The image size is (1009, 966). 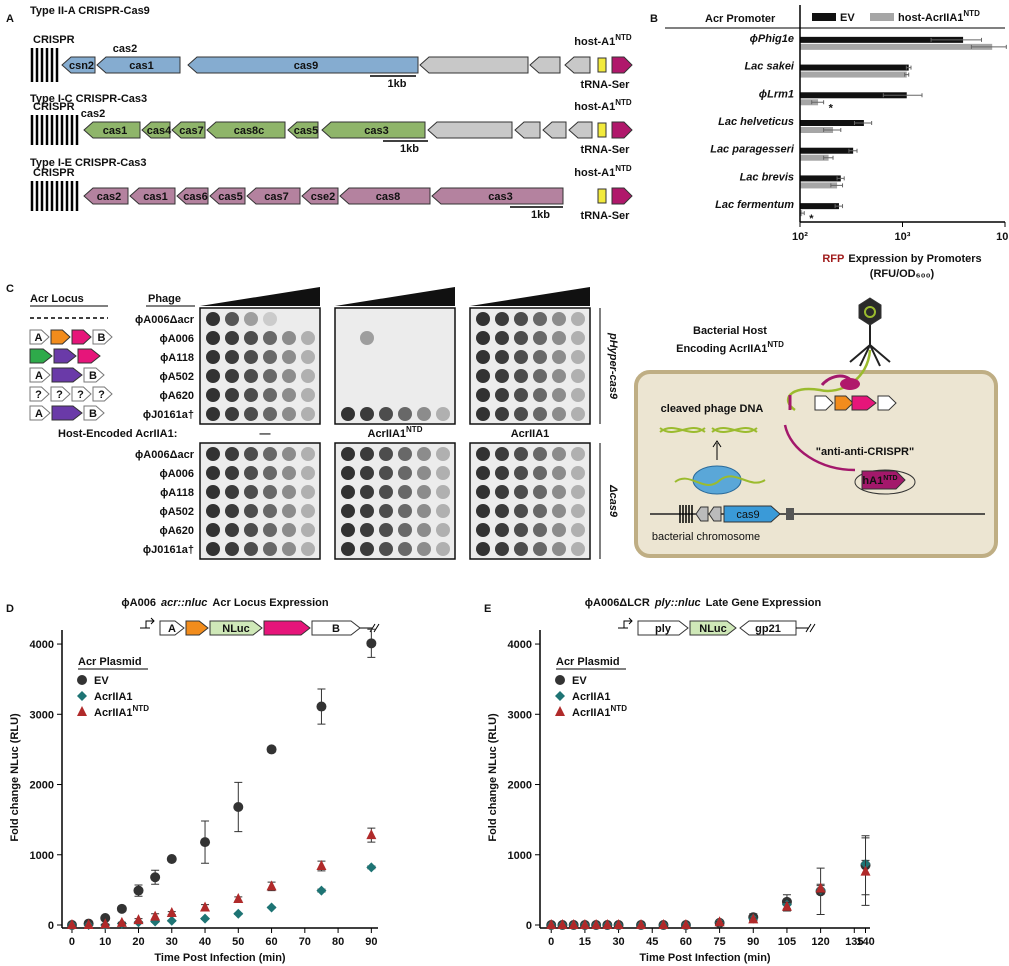 I want to click on gene-label: cas2, so click(x=93, y=114).